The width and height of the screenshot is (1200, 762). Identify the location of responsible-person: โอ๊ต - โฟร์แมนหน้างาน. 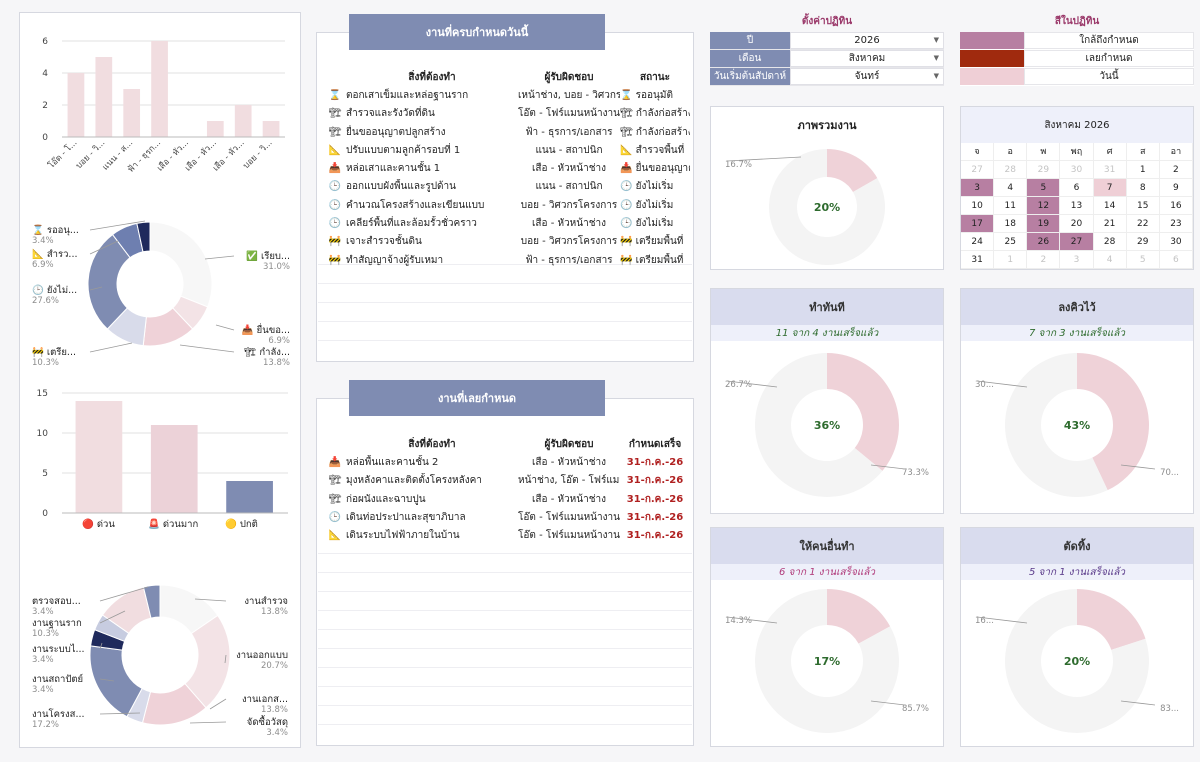
(569, 517).